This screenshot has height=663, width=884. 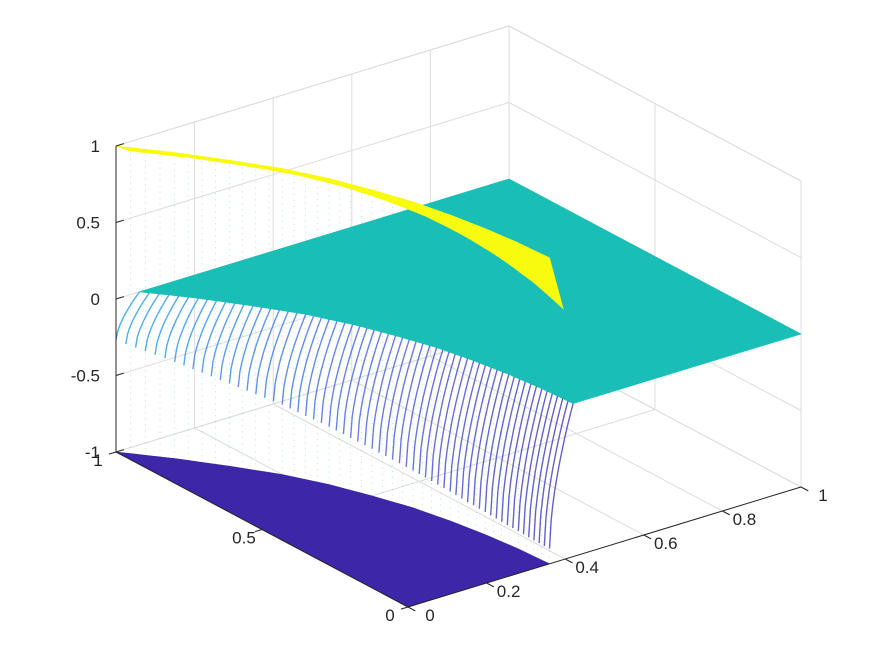 I want to click on y-tick-label: 1, so click(x=97, y=460).